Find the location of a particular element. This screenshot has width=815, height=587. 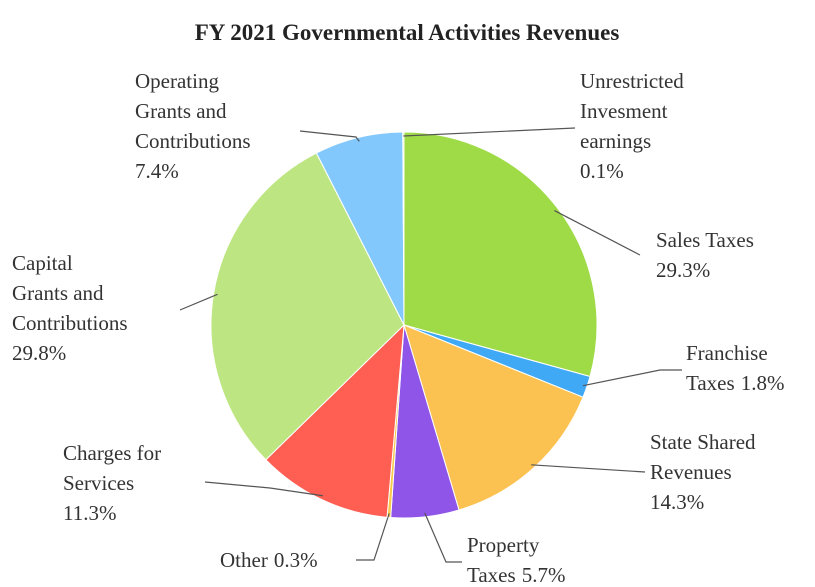

label-line: Operating is located at coordinates (177, 81).